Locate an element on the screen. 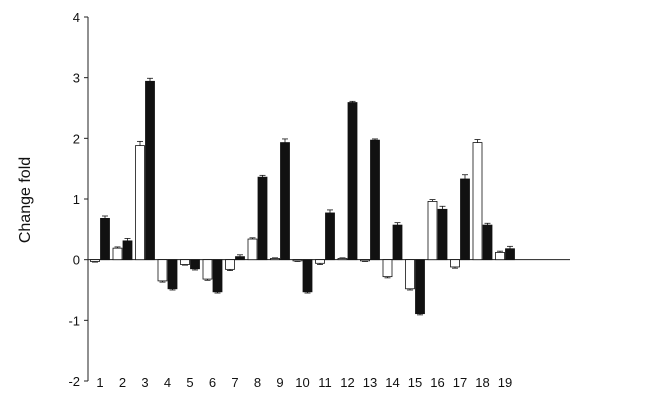  x-tick-label: 7 is located at coordinates (234, 382).